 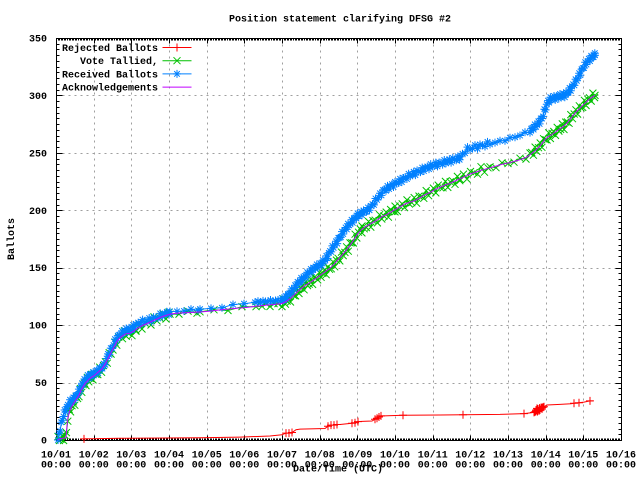 I want to click on svg-text: 100, so click(x=38, y=327).